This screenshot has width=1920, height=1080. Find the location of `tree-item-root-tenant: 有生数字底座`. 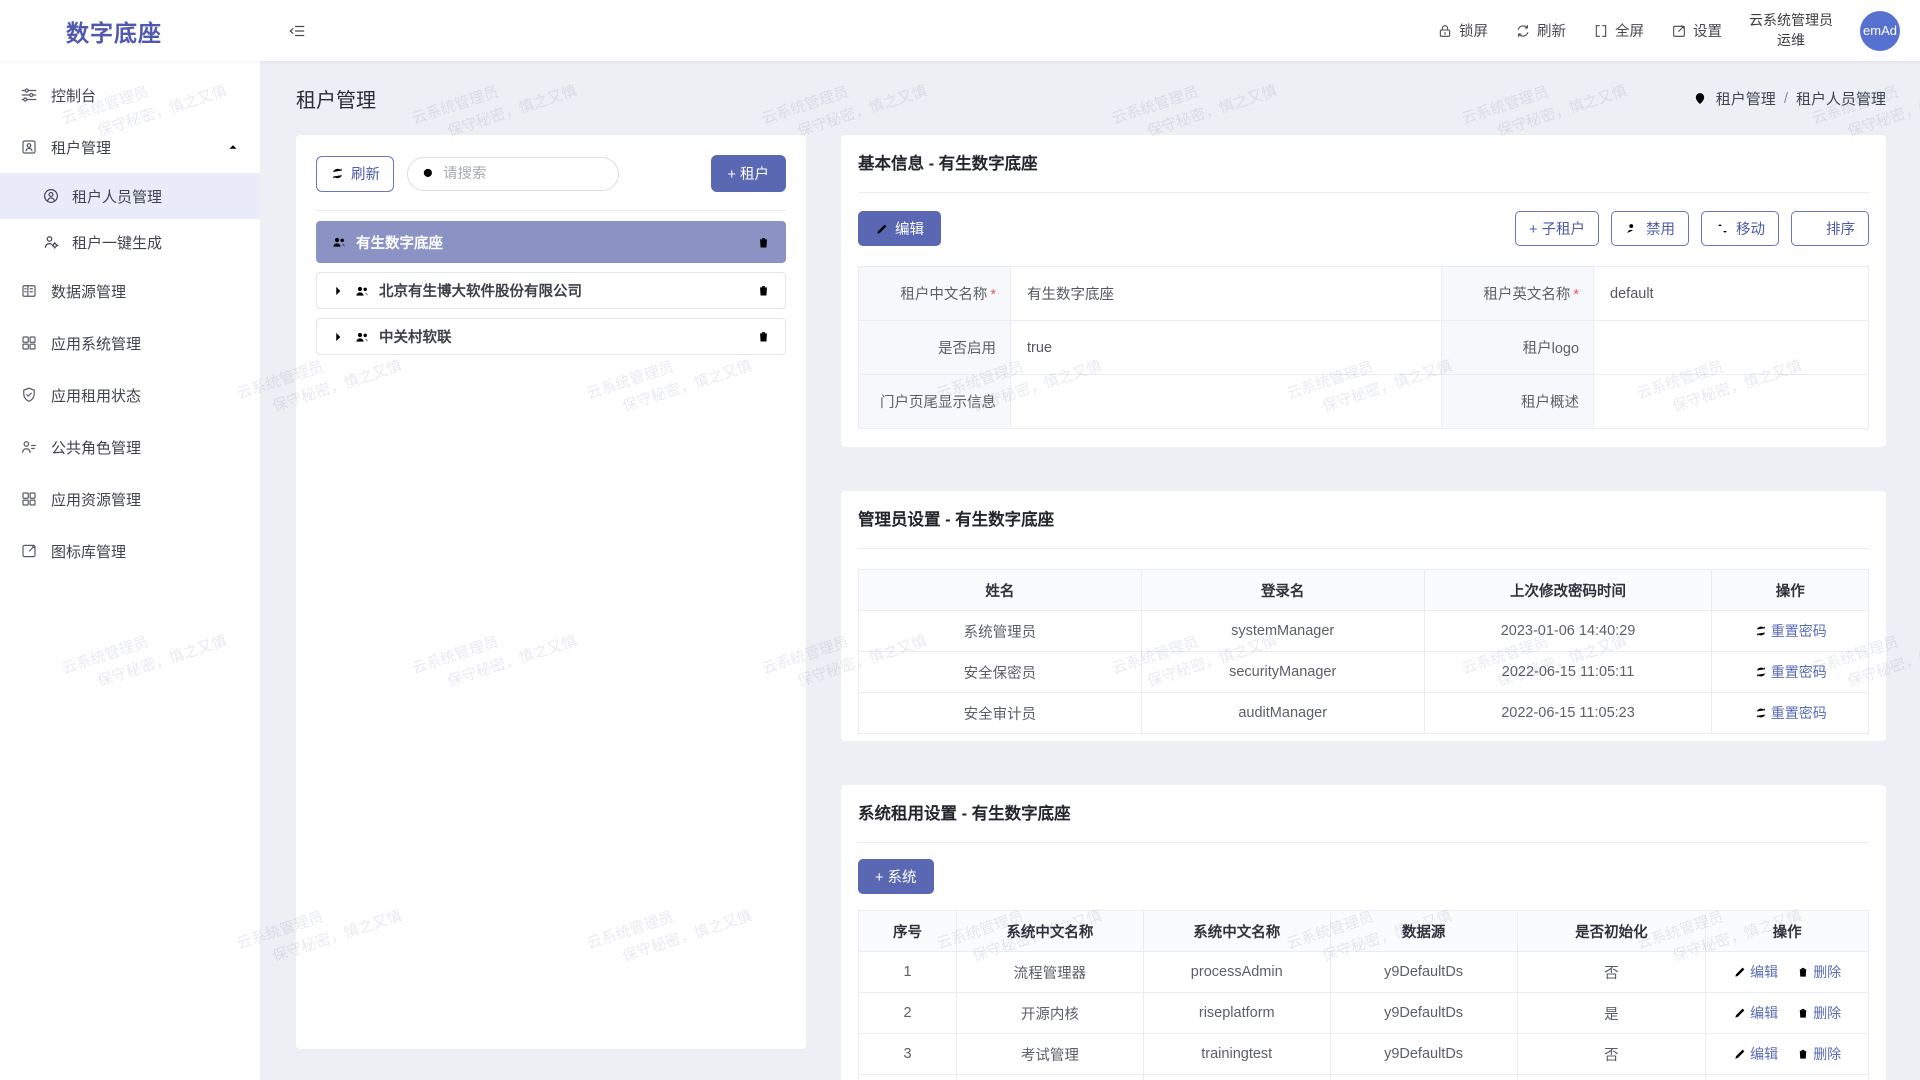

tree-item-root-tenant: 有生数字底座 is located at coordinates (551, 242).